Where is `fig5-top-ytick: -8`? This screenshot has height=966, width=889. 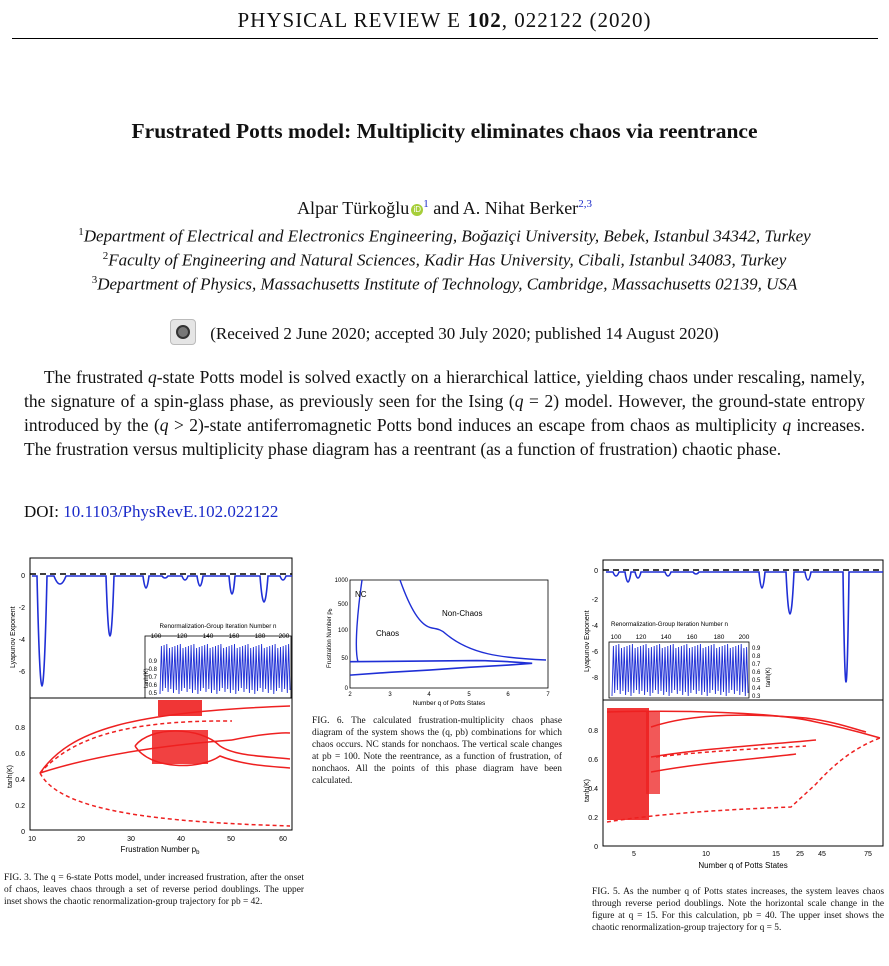
fig5-top-ytick: -8 is located at coordinates (595, 678).